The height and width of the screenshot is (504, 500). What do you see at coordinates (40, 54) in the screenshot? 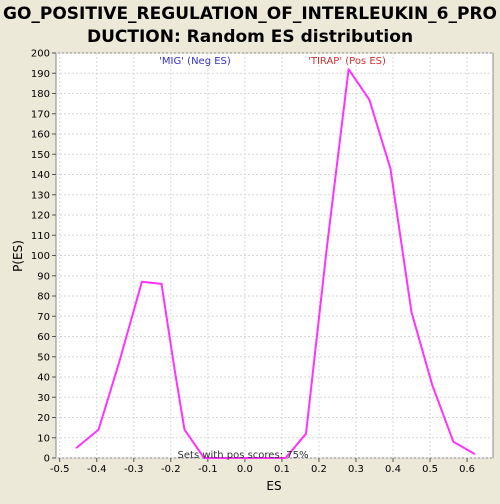
I see `y-tick-label: 200` at bounding box center [40, 54].